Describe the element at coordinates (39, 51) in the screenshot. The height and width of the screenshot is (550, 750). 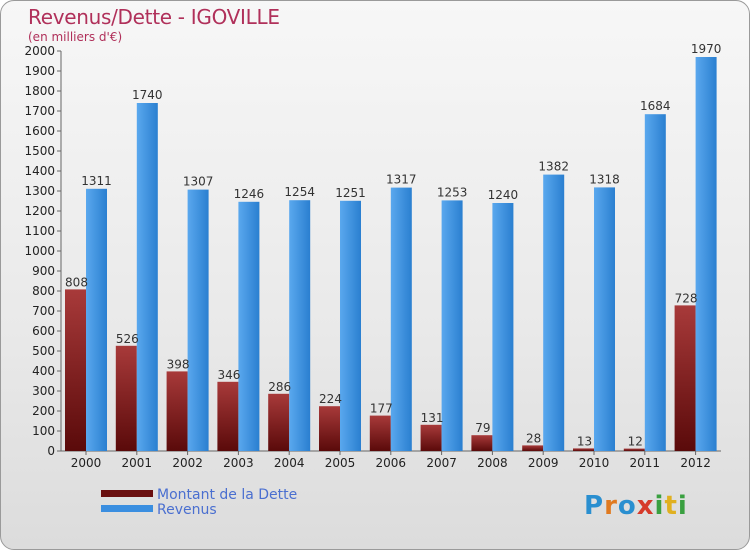
I see `y-tick-label: 2000` at that location.